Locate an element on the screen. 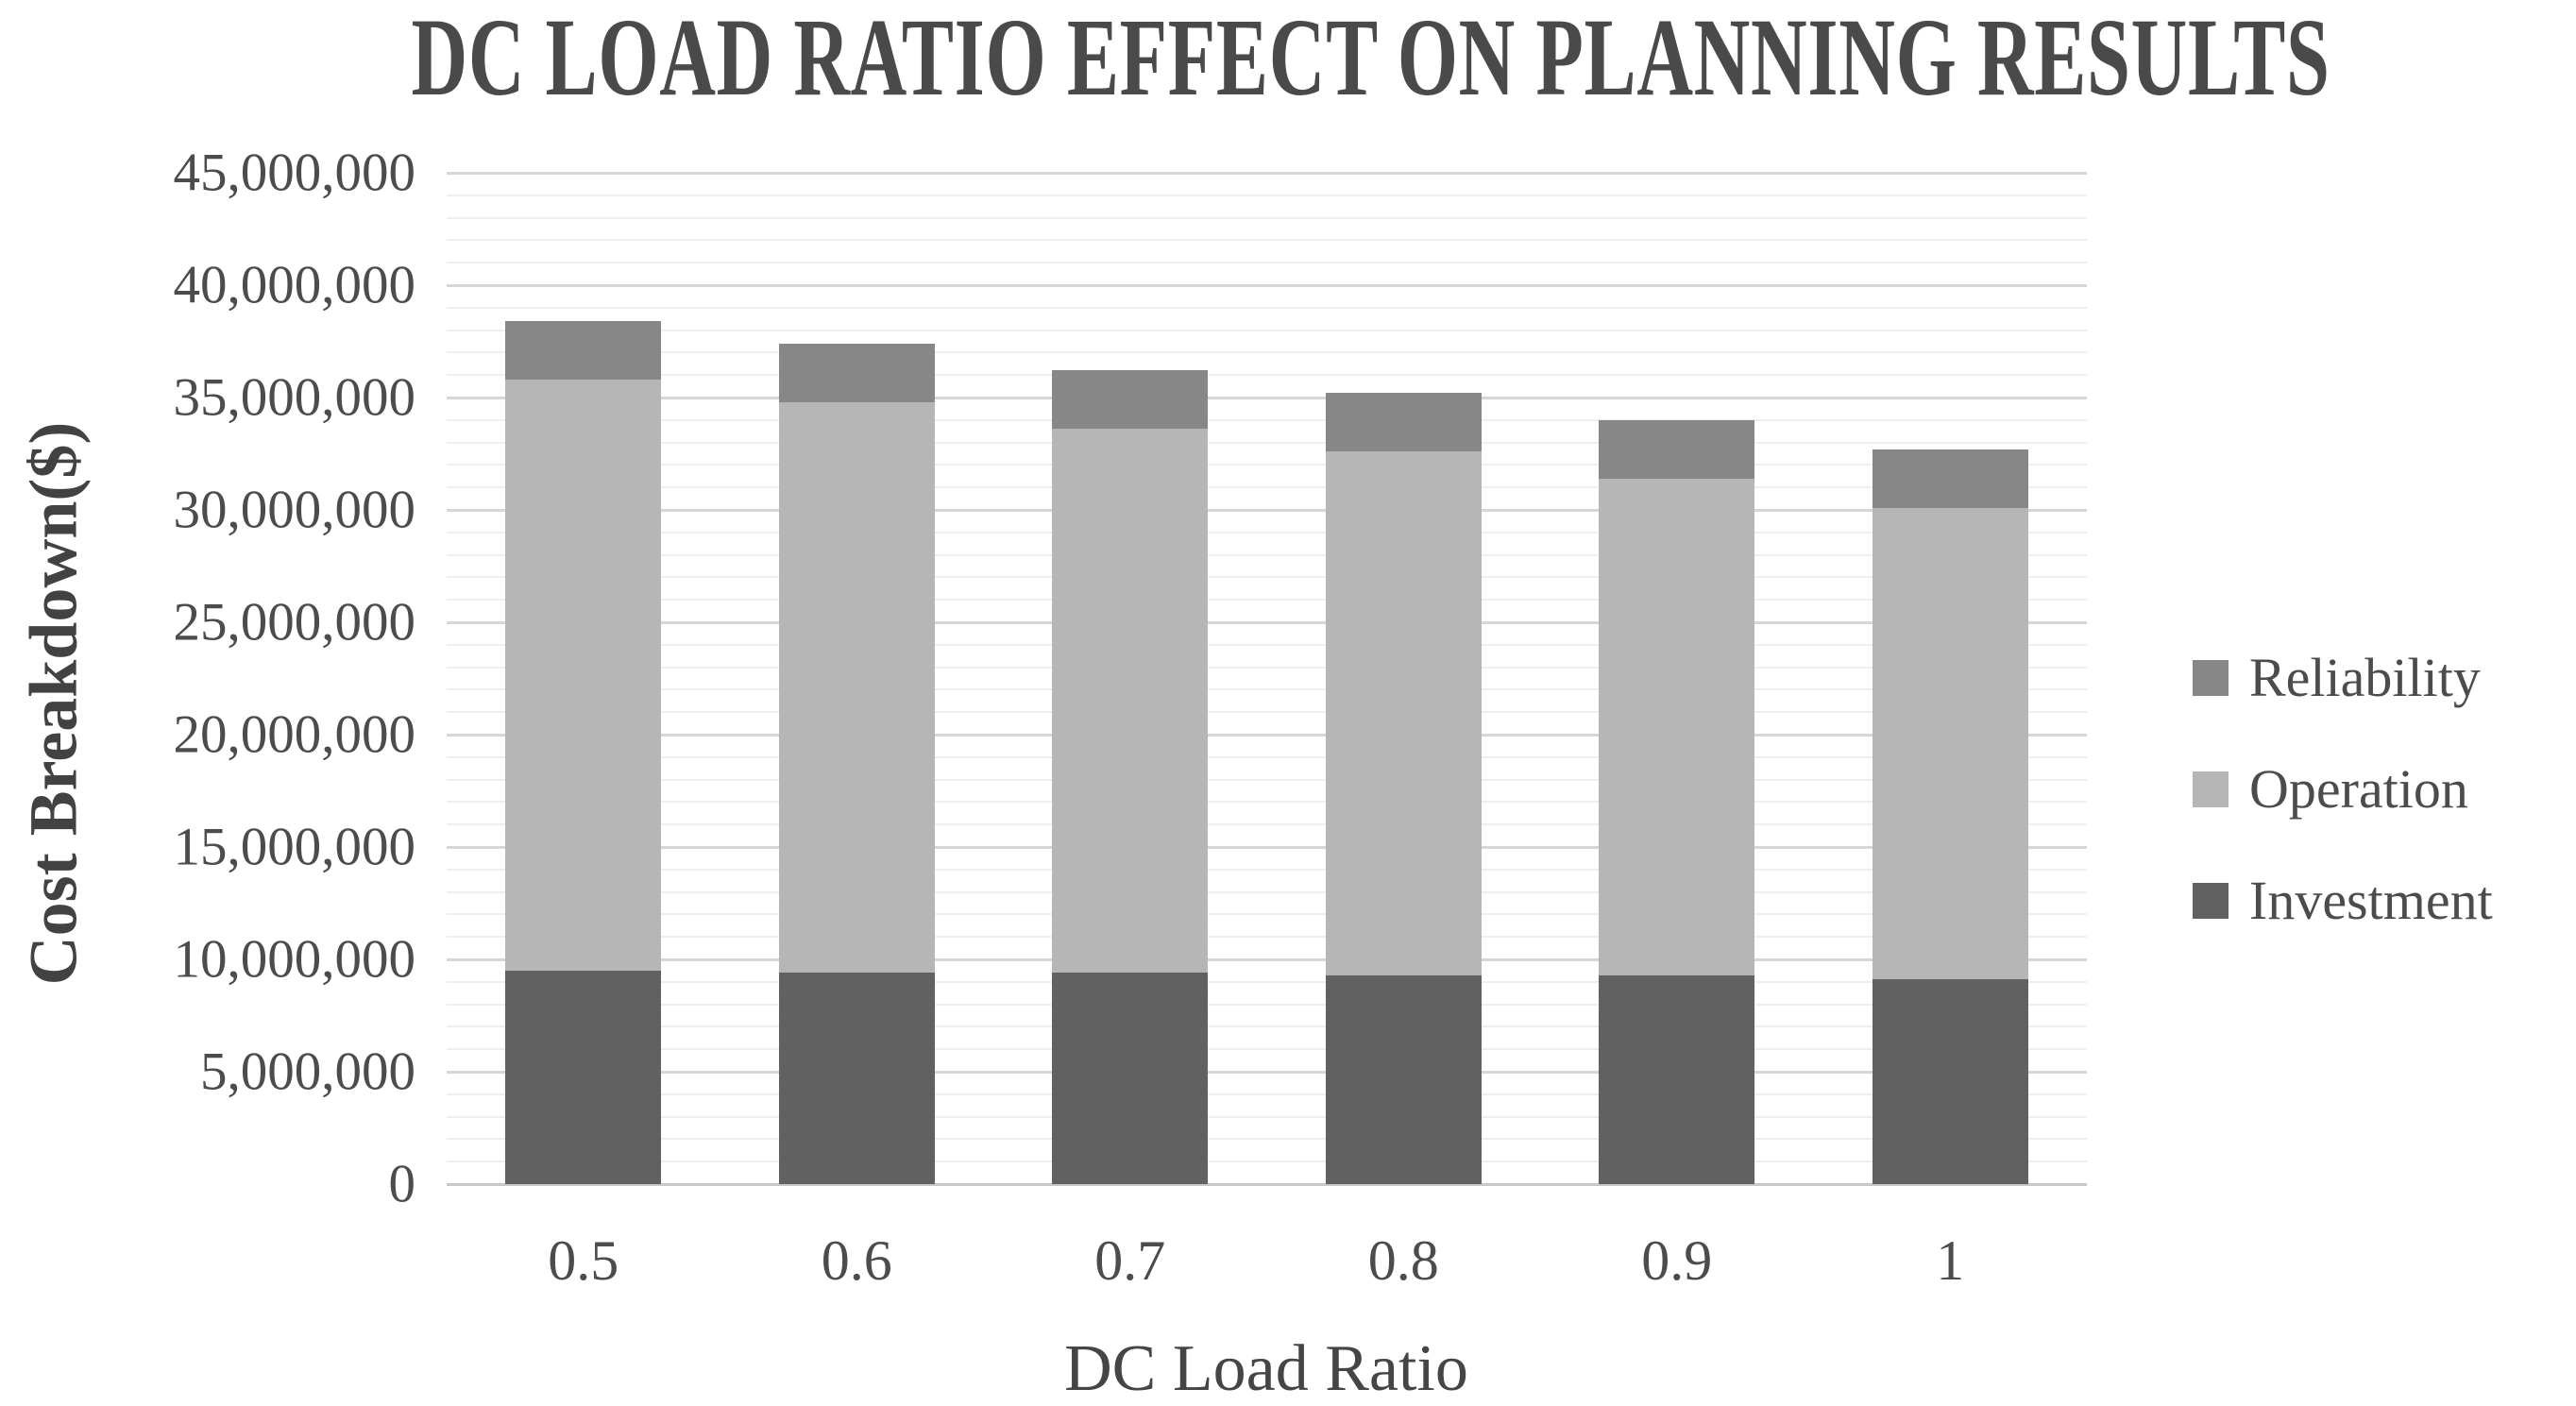 This screenshot has width=2576, height=1406. legend-item-operation: Operation is located at coordinates (2343, 789).